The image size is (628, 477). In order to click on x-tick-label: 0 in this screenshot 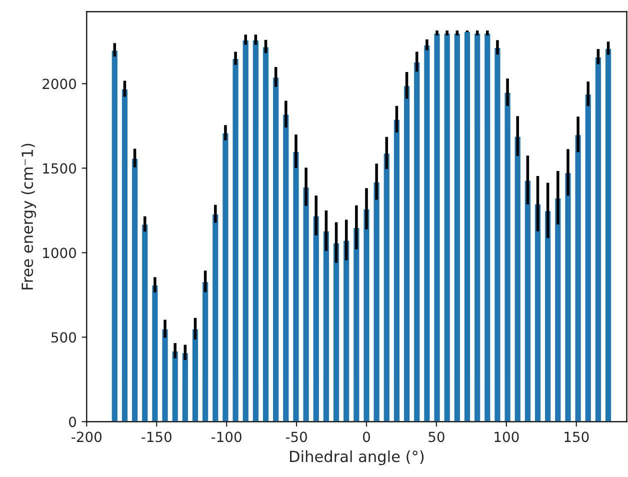, I will do `click(366, 437)`.